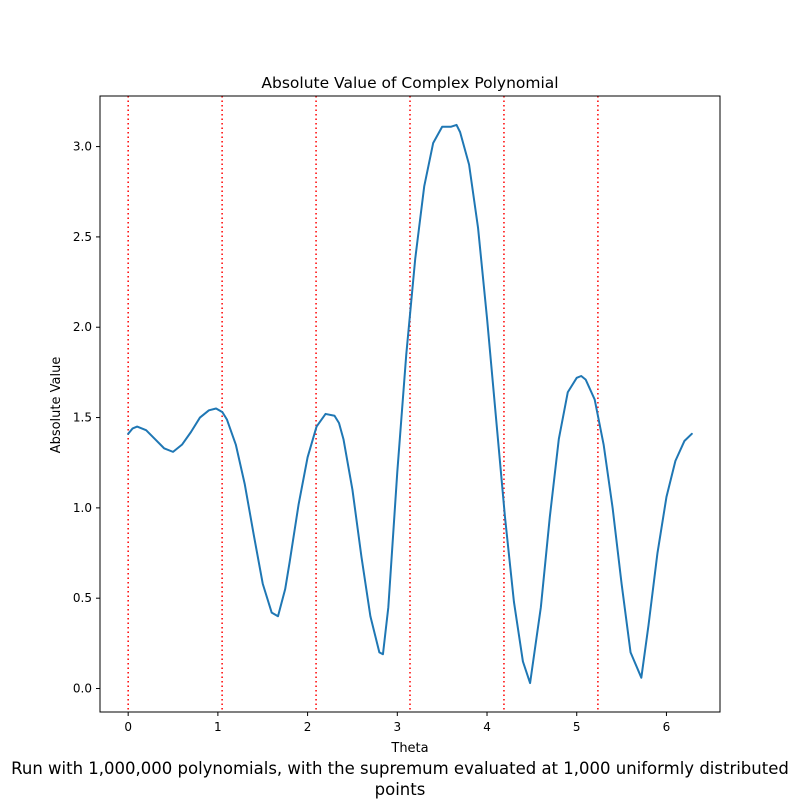 This screenshot has width=800, height=800. Describe the element at coordinates (82, 418) in the screenshot. I see `y-tick-label: 1.5` at that location.